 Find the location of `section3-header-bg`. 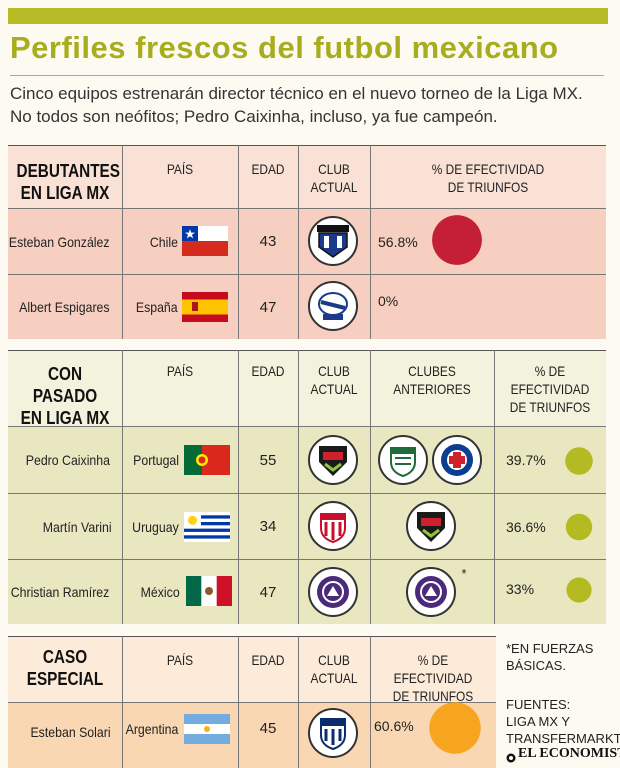

section3-header-bg is located at coordinates (252, 669).